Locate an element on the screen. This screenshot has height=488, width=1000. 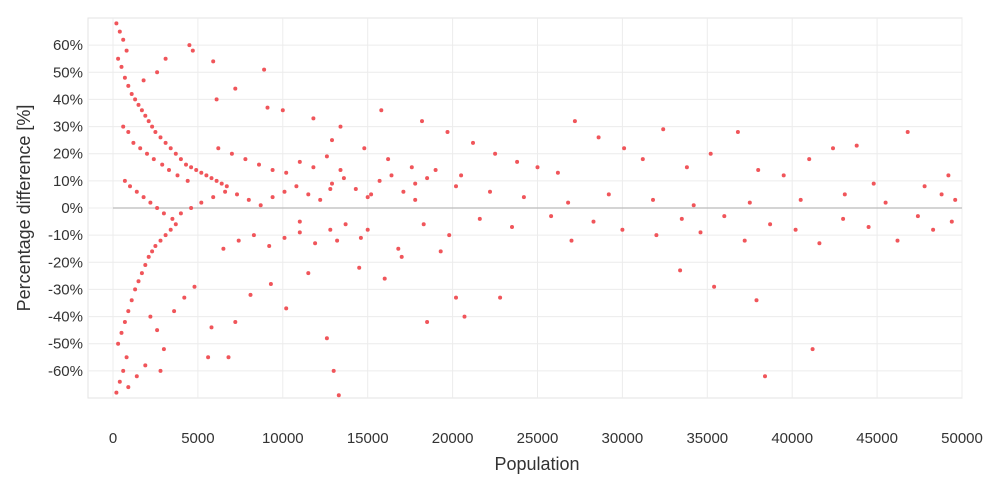
x-tick-label: 20000 is located at coordinates (453, 438).